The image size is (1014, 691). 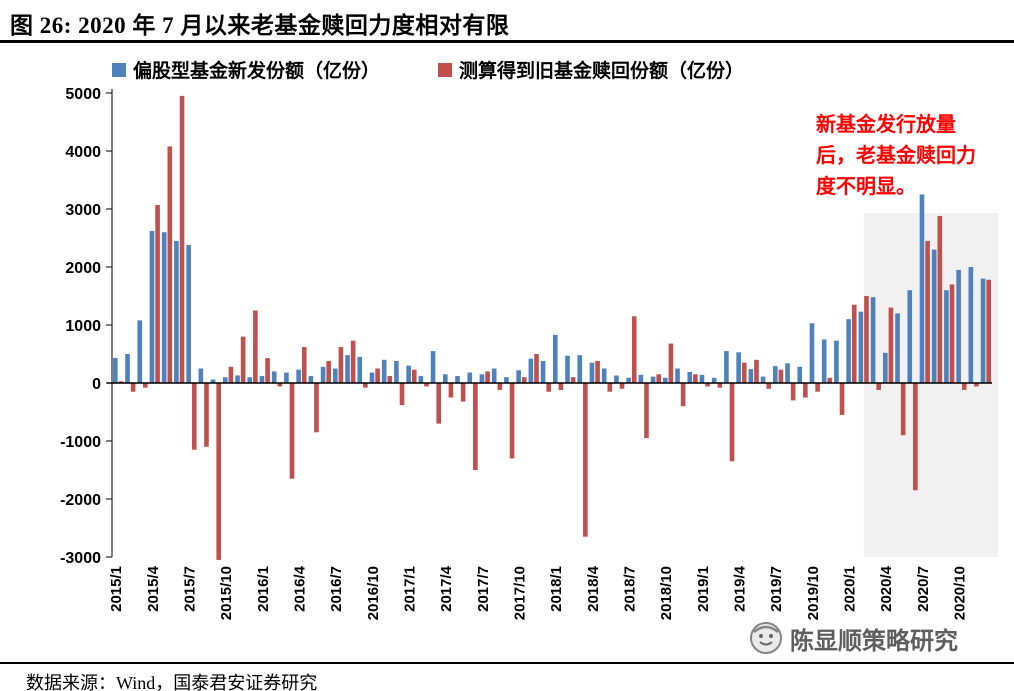 What do you see at coordinates (116, 589) in the screenshot?
I see `x-tick-label: 2015/1` at bounding box center [116, 589].